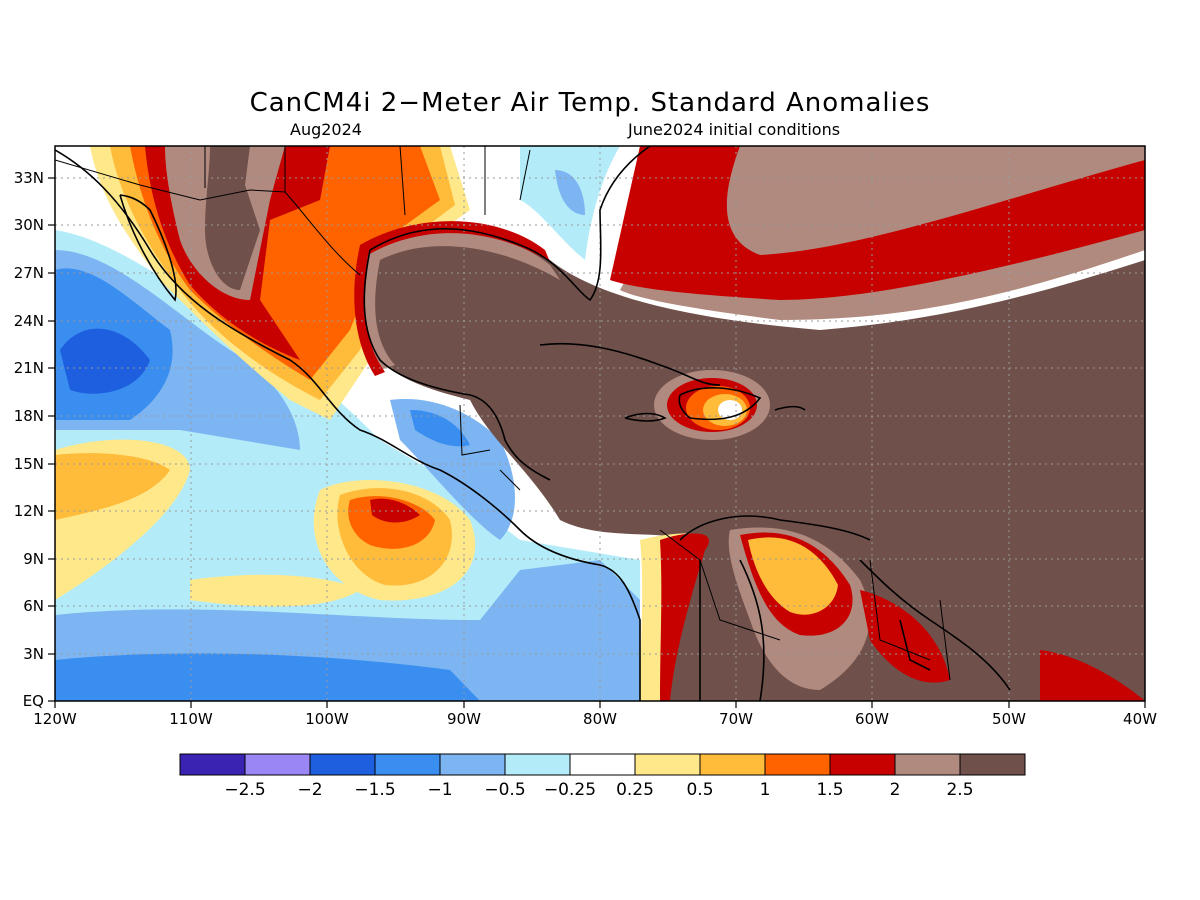 Image resolution: width=1200 pixels, height=900 pixels. What do you see at coordinates (877, 223) in the screenshot?
I see `atlantic-dark-red` at bounding box center [877, 223].